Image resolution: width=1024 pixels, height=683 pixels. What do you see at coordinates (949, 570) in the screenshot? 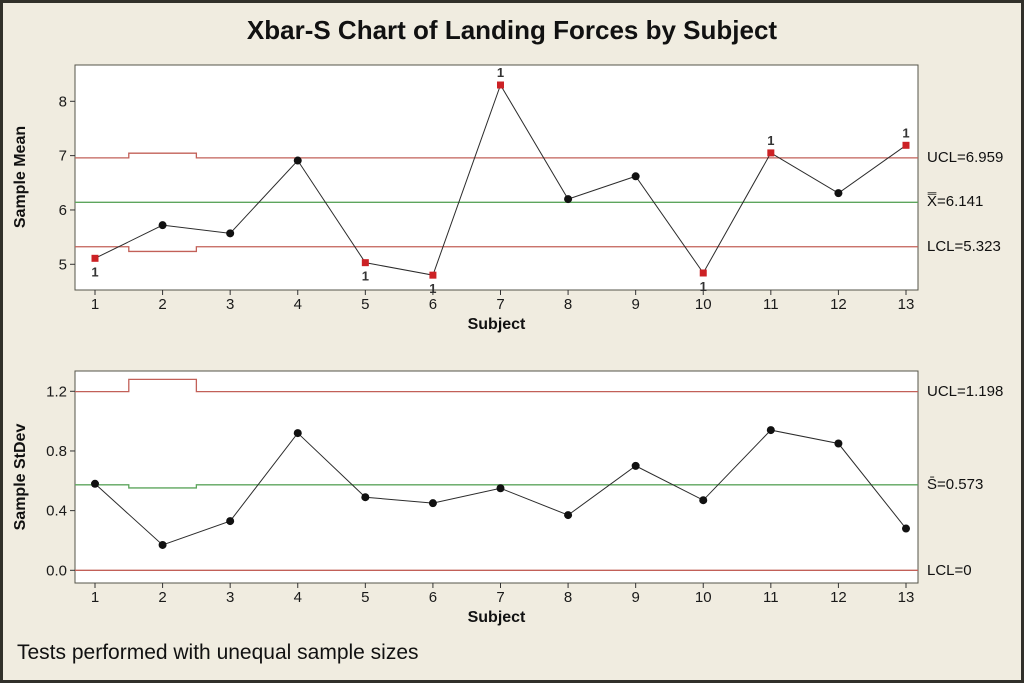
I see `s-lcl-label: LCL=0` at bounding box center [949, 570].